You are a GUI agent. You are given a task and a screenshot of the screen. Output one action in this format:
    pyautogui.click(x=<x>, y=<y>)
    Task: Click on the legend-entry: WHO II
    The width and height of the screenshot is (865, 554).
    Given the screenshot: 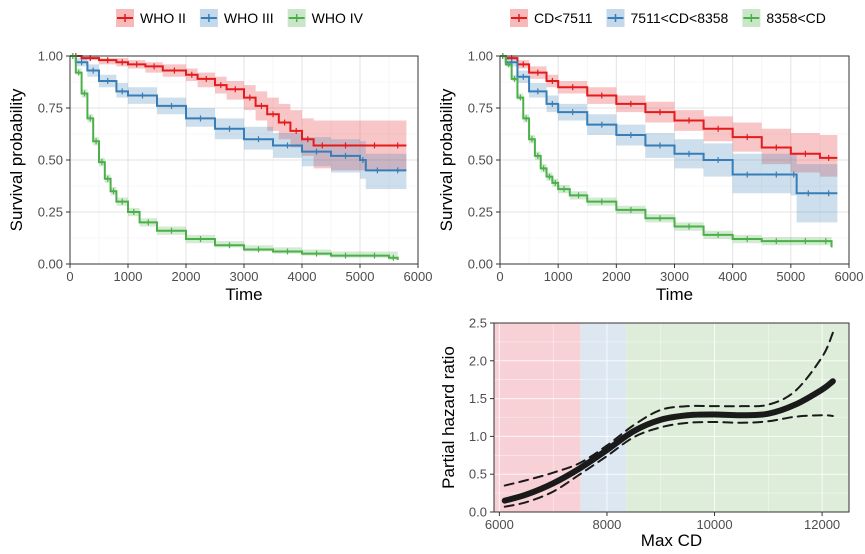 What is the action you would take?
    pyautogui.click(x=151, y=18)
    